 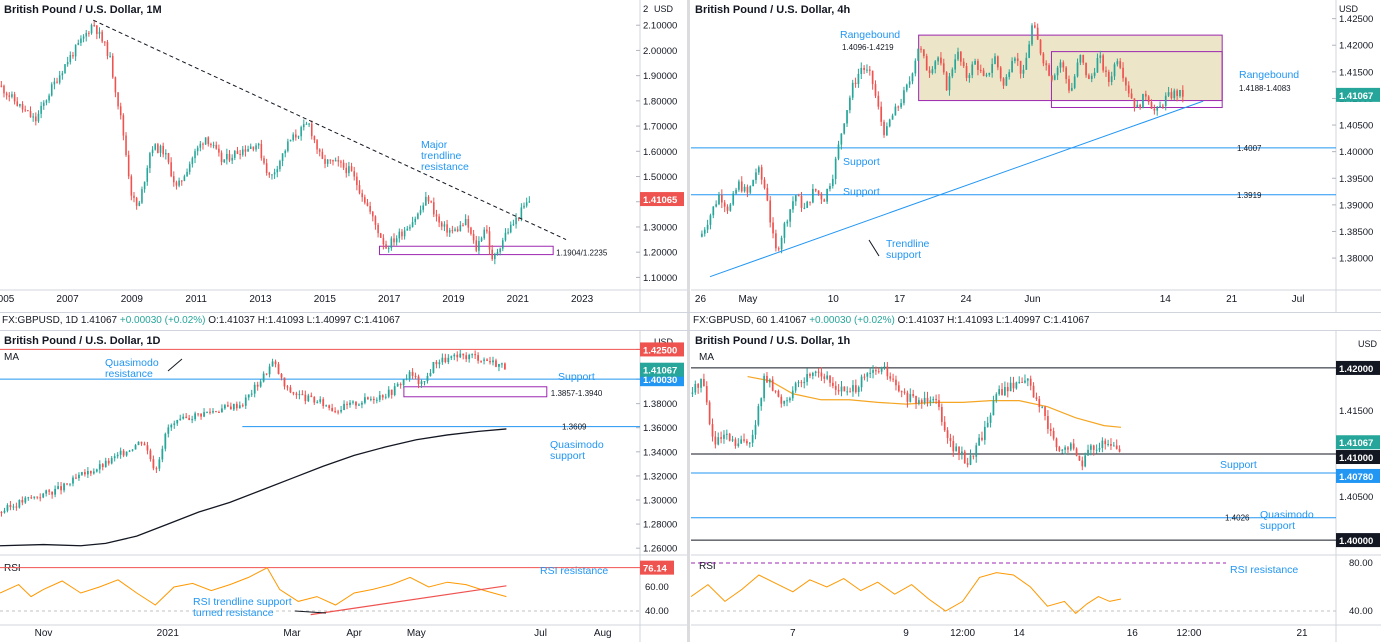 What do you see at coordinates (1020, 633) in the screenshot?
I see `hourly-xtick-label: 14` at bounding box center [1020, 633].